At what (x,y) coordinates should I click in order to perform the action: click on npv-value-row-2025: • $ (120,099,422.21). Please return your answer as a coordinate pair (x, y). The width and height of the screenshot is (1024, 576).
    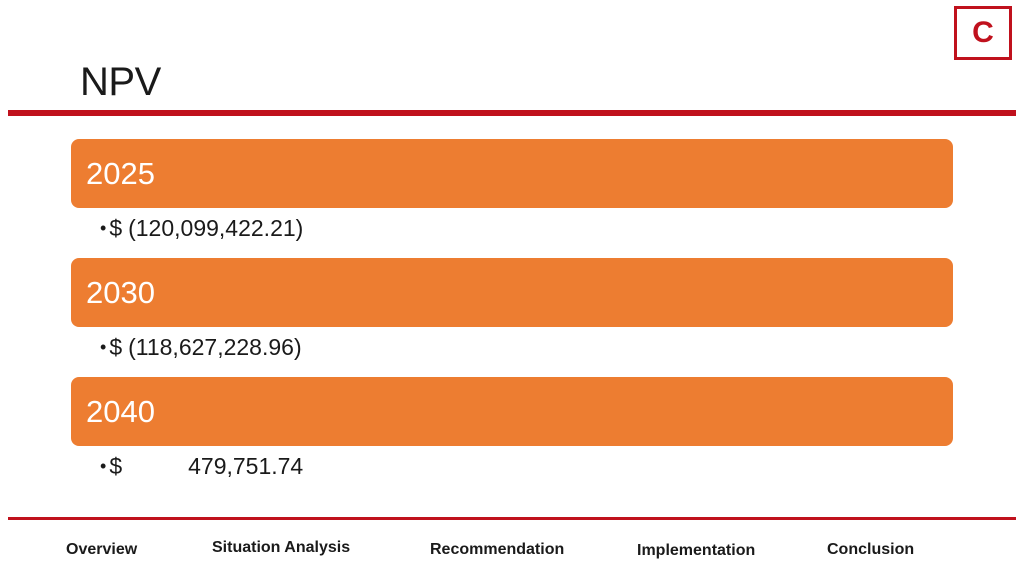
    Looking at the image, I should click on (201, 228).